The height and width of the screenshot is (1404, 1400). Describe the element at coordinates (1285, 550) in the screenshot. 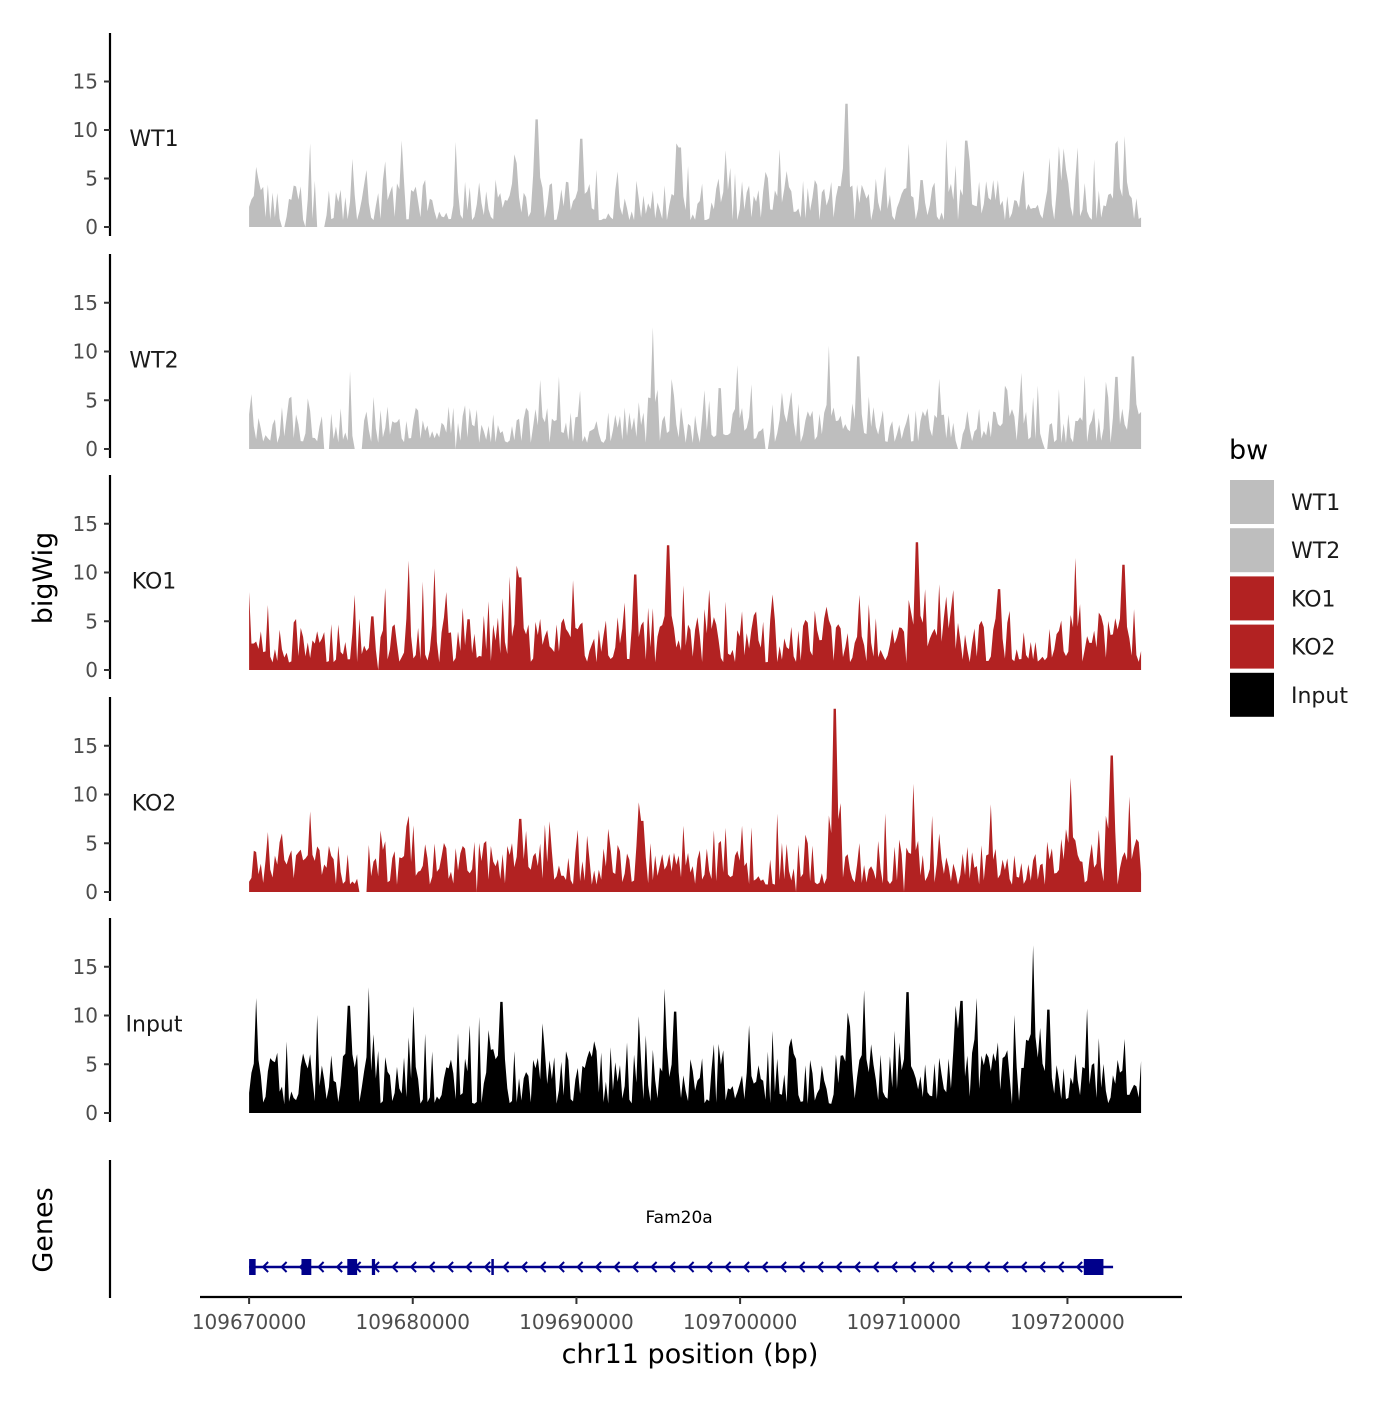

I see `legend-entry: WT2` at that location.